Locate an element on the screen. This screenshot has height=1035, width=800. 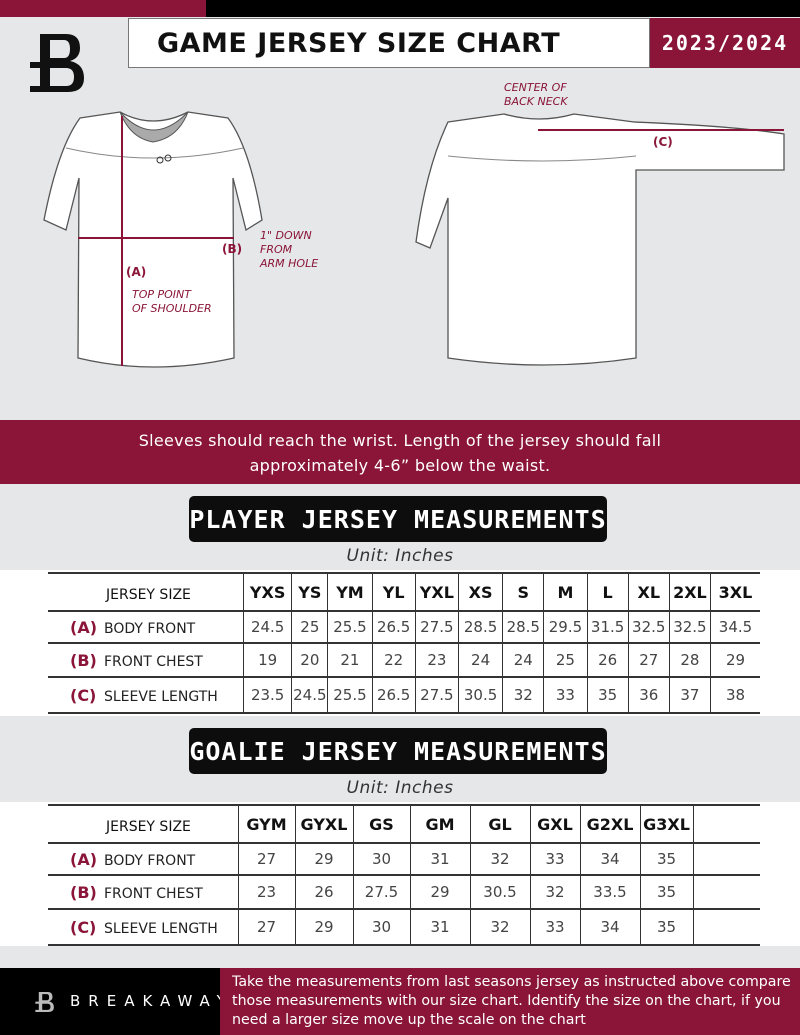
footer-brand-area is located at coordinates (110, 1001).